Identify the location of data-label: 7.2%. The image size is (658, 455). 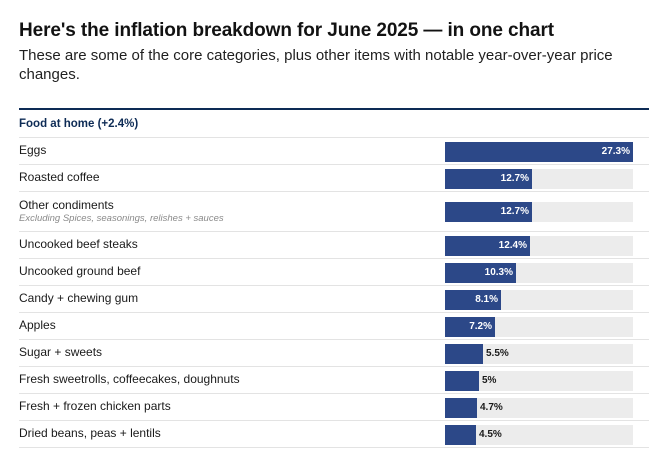
(480, 326).